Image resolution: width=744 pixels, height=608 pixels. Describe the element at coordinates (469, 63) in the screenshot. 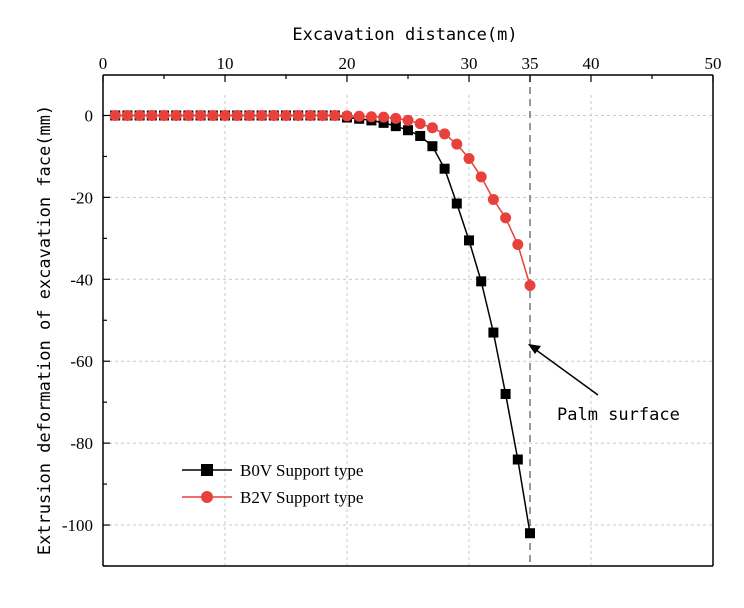

I see `x-tick-label: 30` at that location.